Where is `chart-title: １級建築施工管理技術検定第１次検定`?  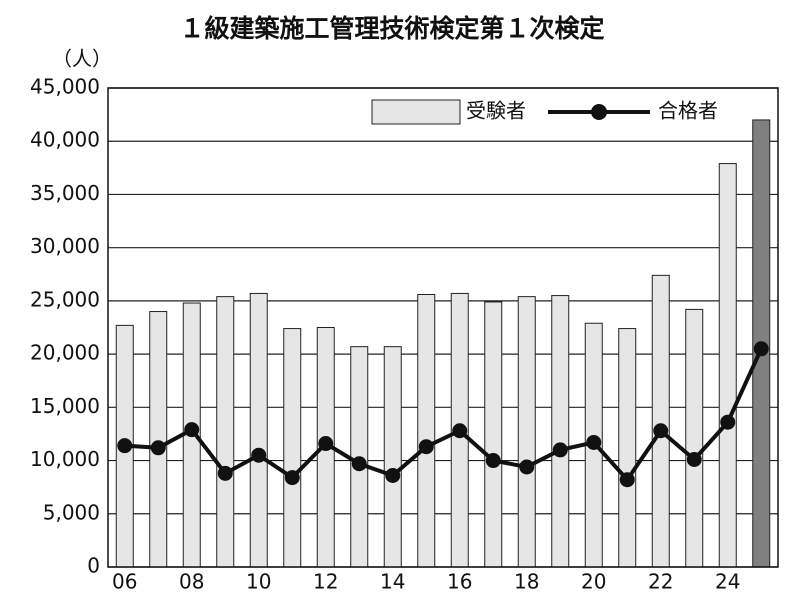
chart-title: １級建築施工管理技術検定第１次検定 is located at coordinates (391, 28).